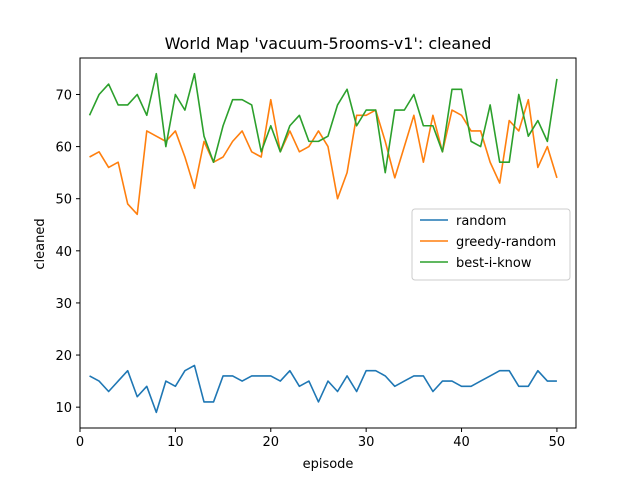  I want to click on x-tick-label: 30, so click(366, 442).